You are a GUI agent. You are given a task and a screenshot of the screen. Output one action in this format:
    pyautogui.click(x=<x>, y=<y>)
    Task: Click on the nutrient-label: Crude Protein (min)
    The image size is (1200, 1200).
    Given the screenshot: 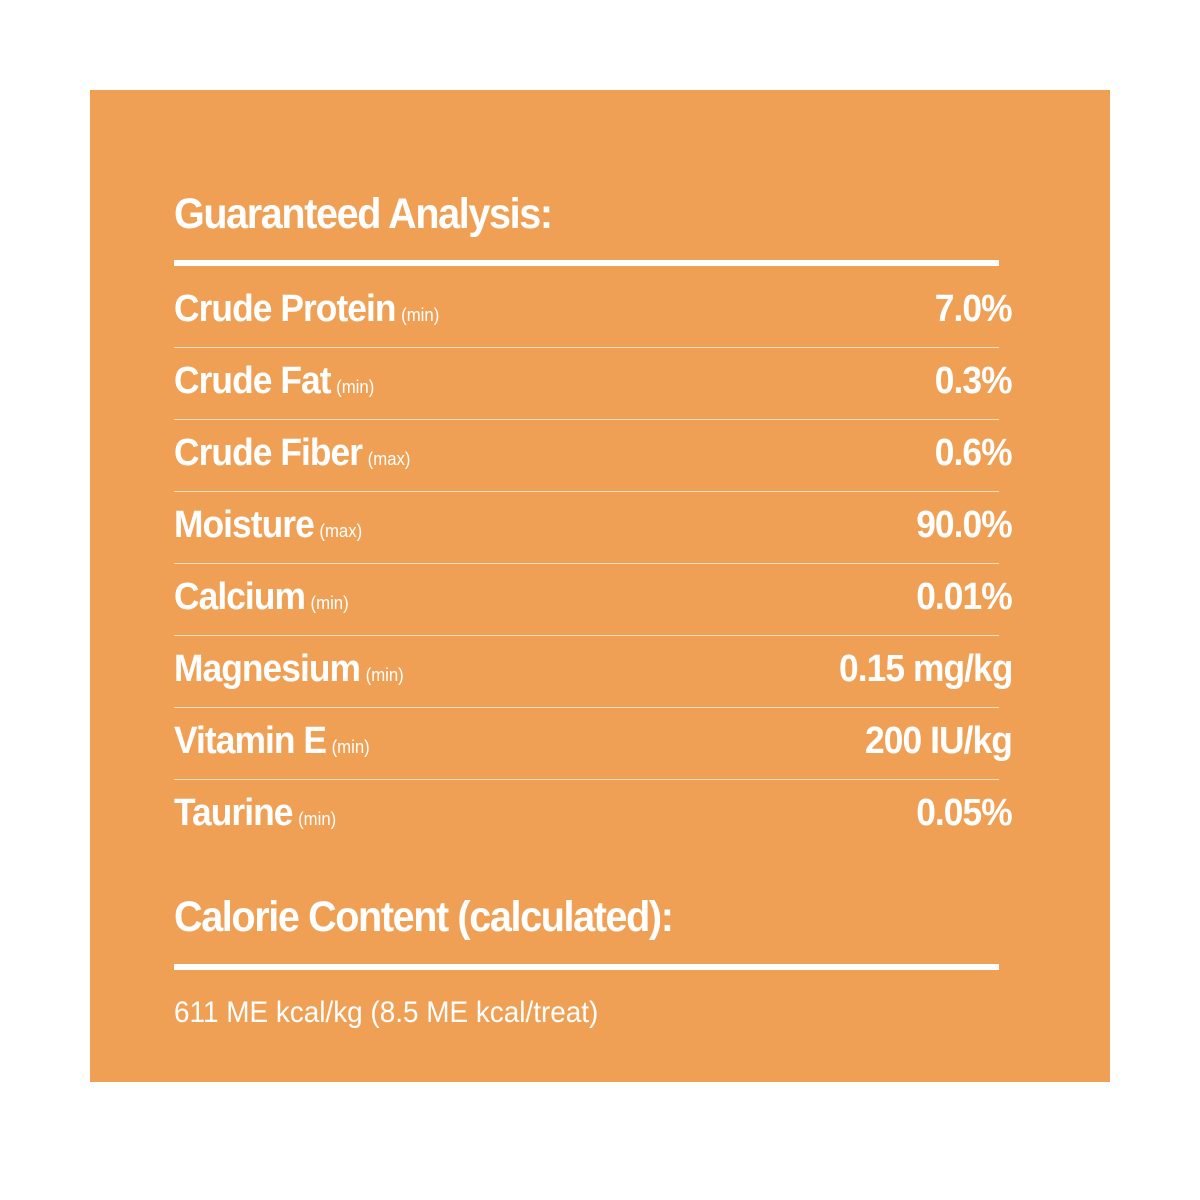 What is the action you would take?
    pyautogui.click(x=306, y=309)
    